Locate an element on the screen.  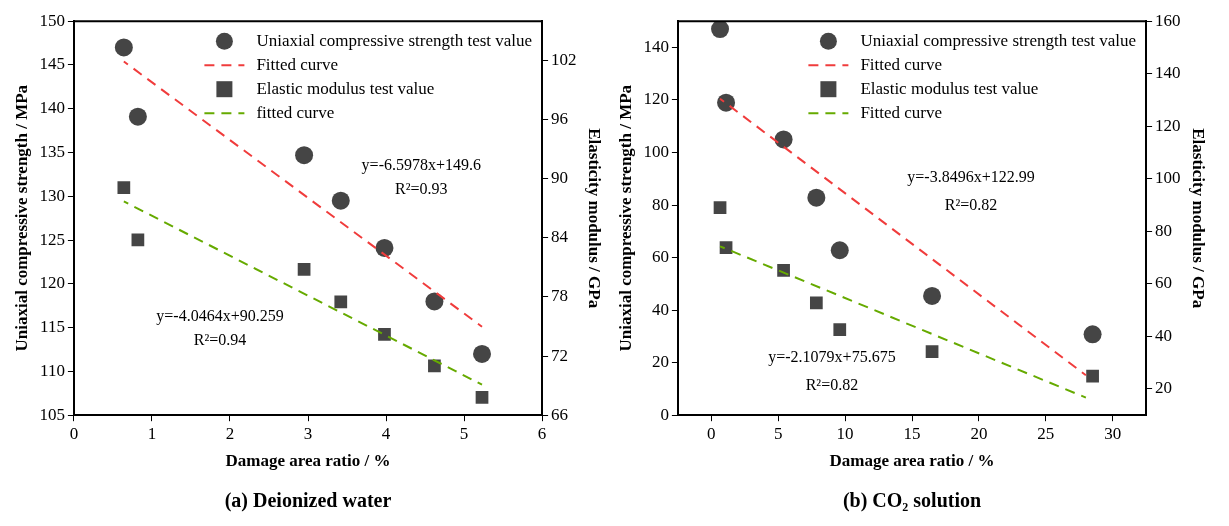
y2-tick-label: 102 is located at coordinates (564, 60).